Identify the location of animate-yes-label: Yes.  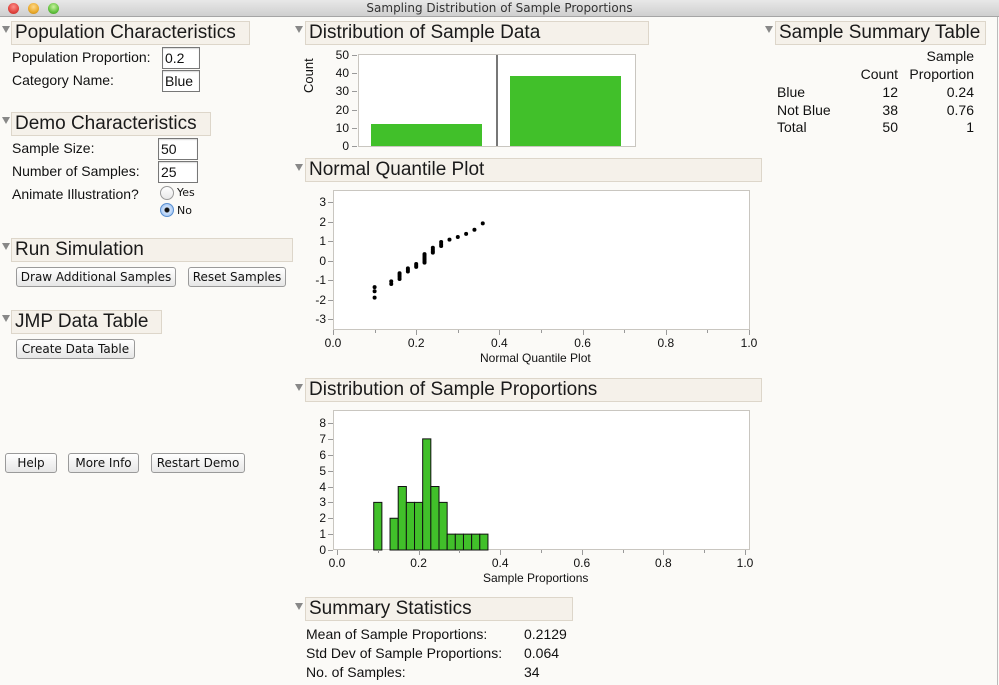
(186, 192).